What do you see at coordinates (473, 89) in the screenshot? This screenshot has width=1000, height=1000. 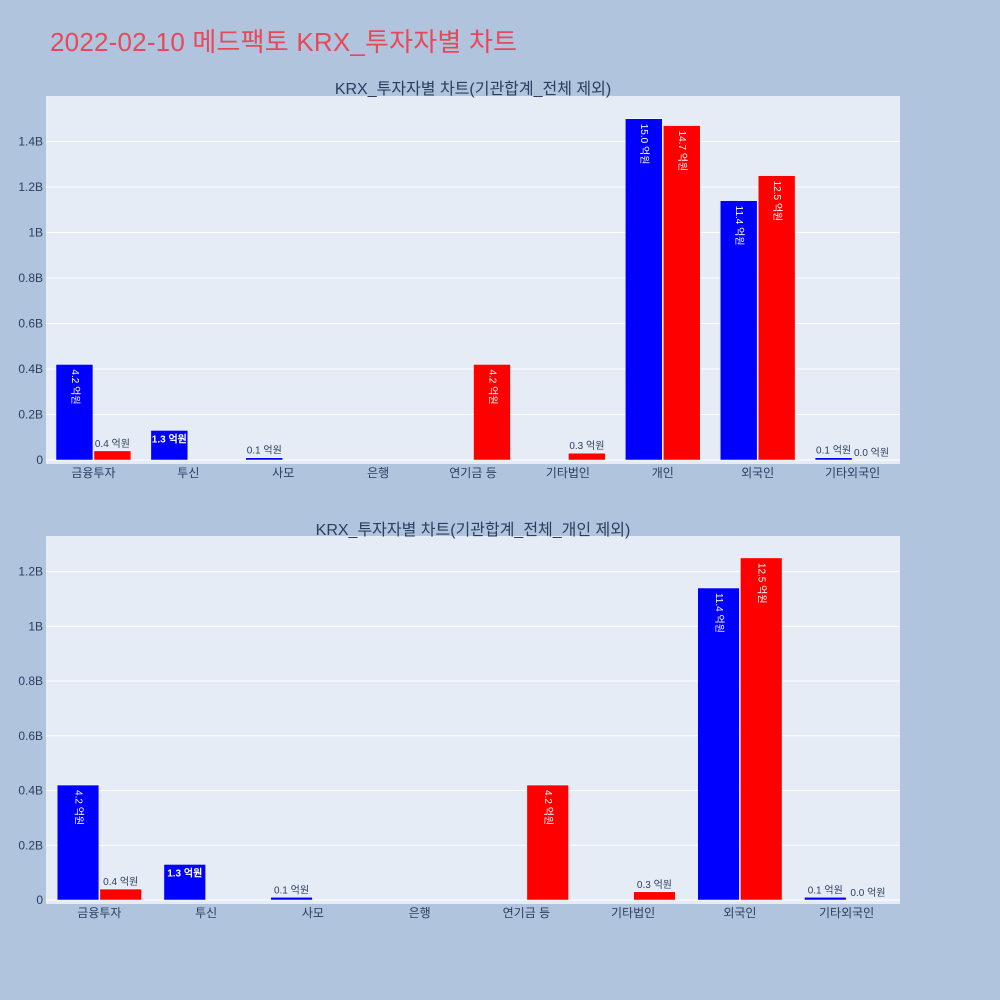 I see `chart-subtitle: KRX_투자자별 차트(기관합계_전체 제외)` at bounding box center [473, 89].